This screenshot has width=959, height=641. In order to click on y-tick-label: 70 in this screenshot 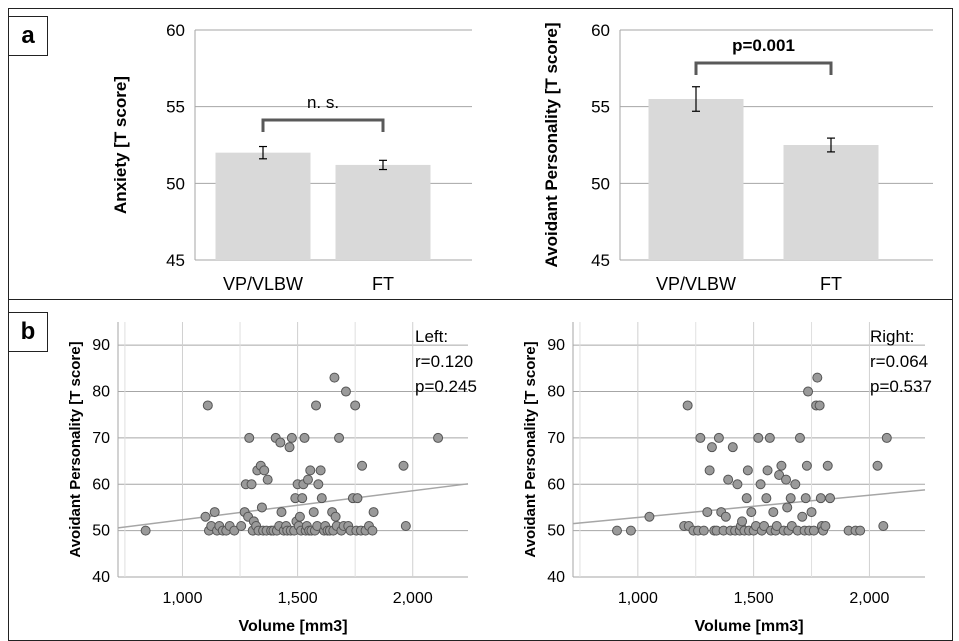, I will do `click(556, 438)`.